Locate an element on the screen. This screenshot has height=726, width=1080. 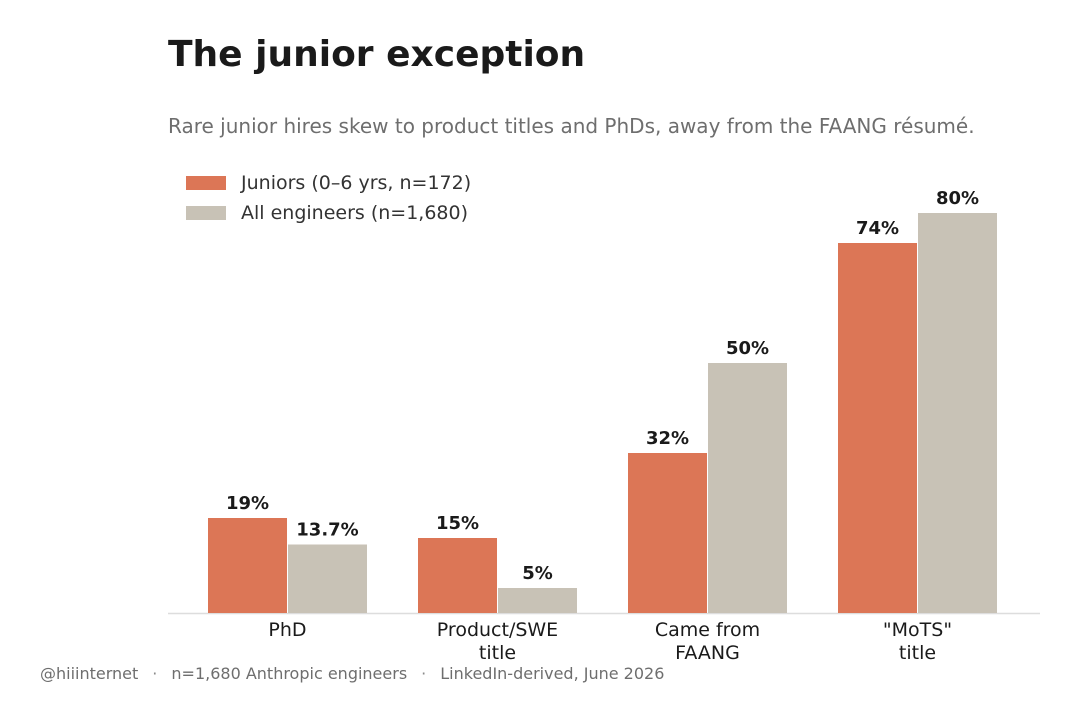
data-label-all-engineers: 13.7% is located at coordinates (327, 530).